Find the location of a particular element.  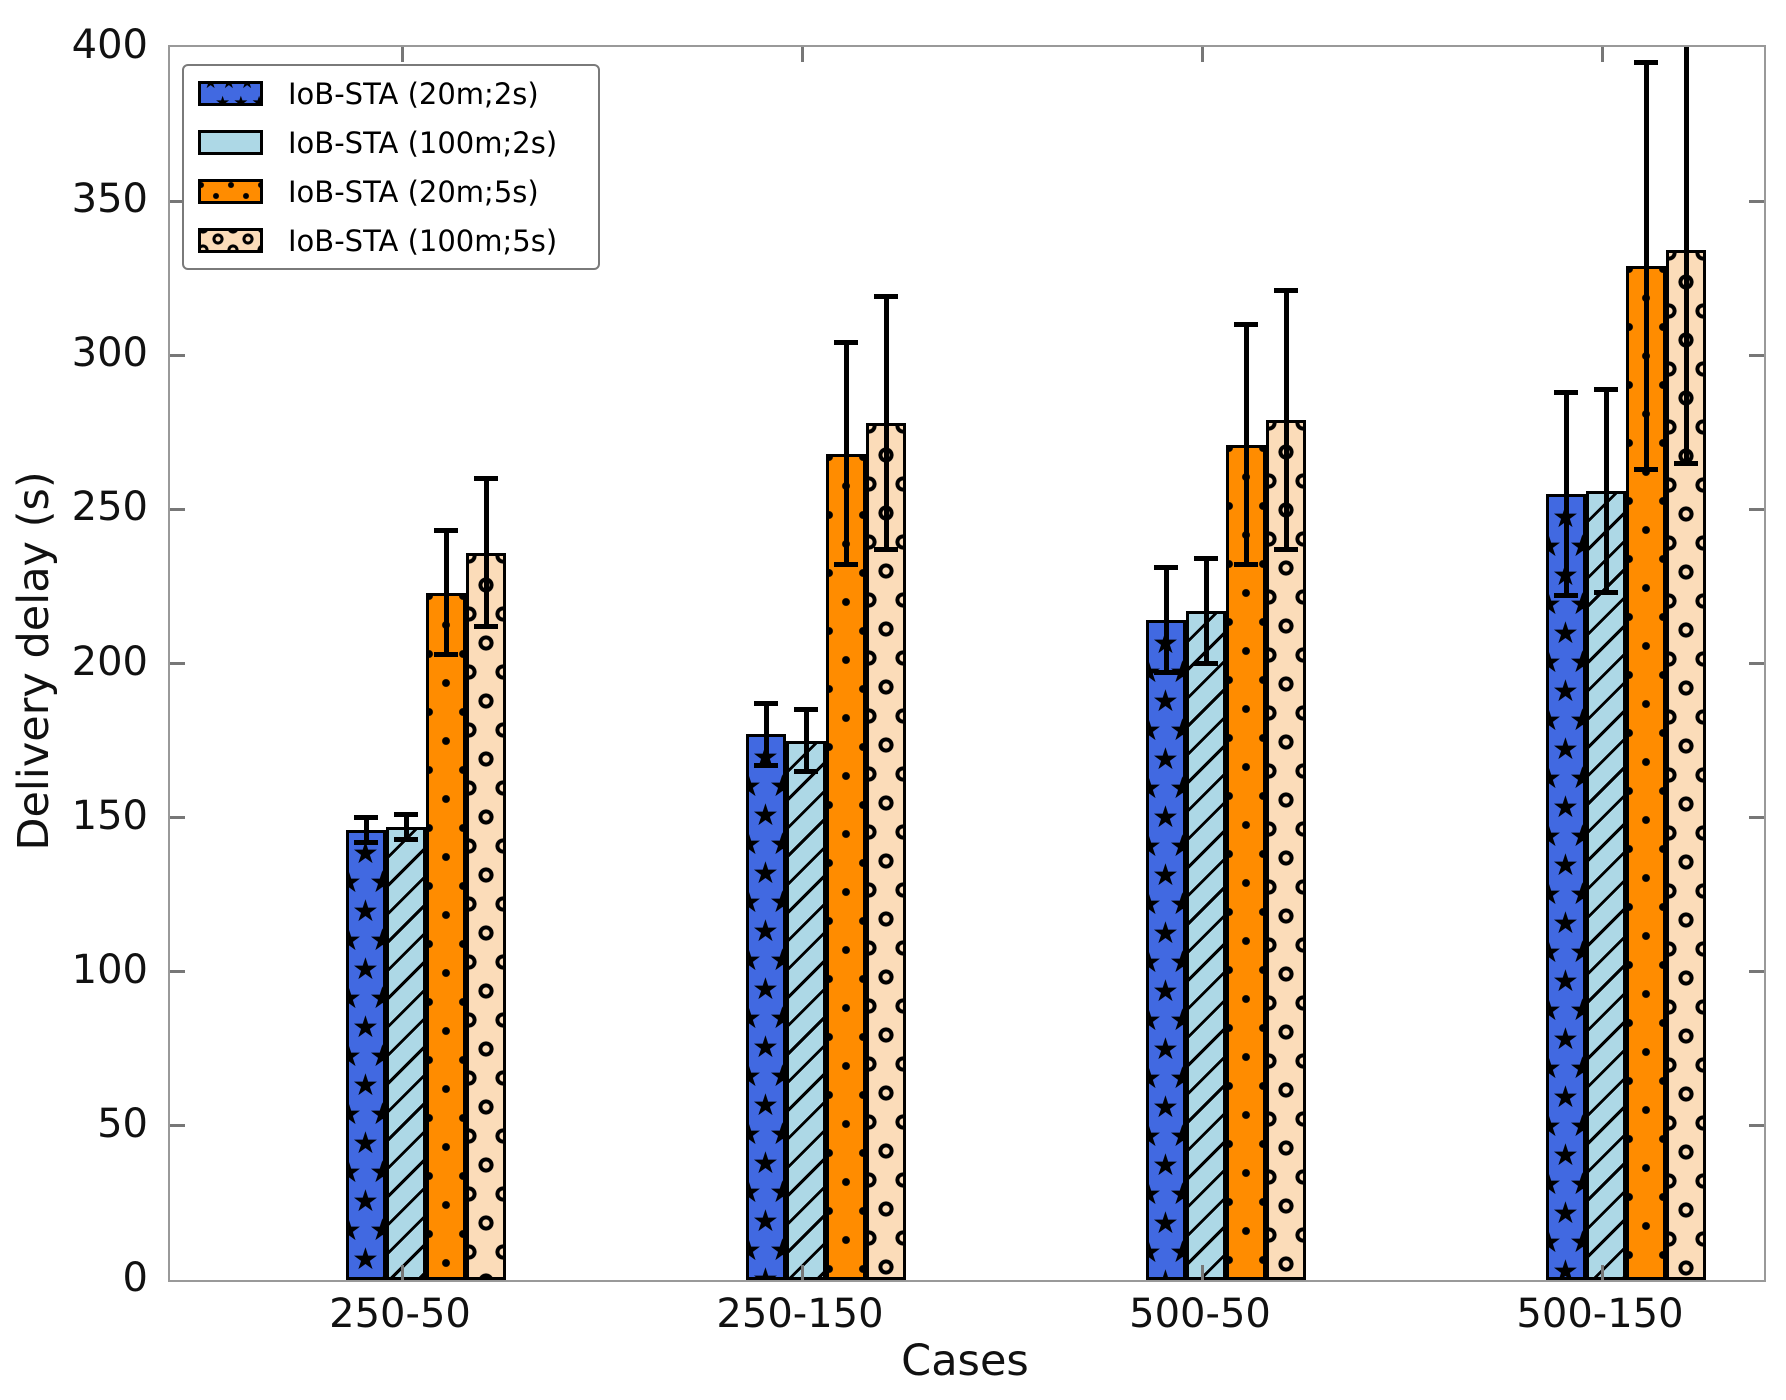

x-tick-label: 500-150 is located at coordinates (1600, 1314).